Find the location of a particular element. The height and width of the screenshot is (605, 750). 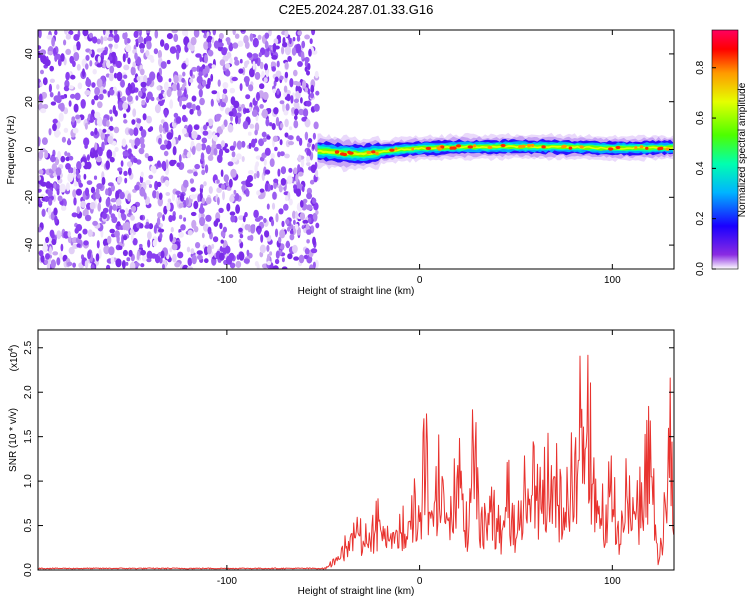

x-tick-label: 0 is located at coordinates (420, 581).